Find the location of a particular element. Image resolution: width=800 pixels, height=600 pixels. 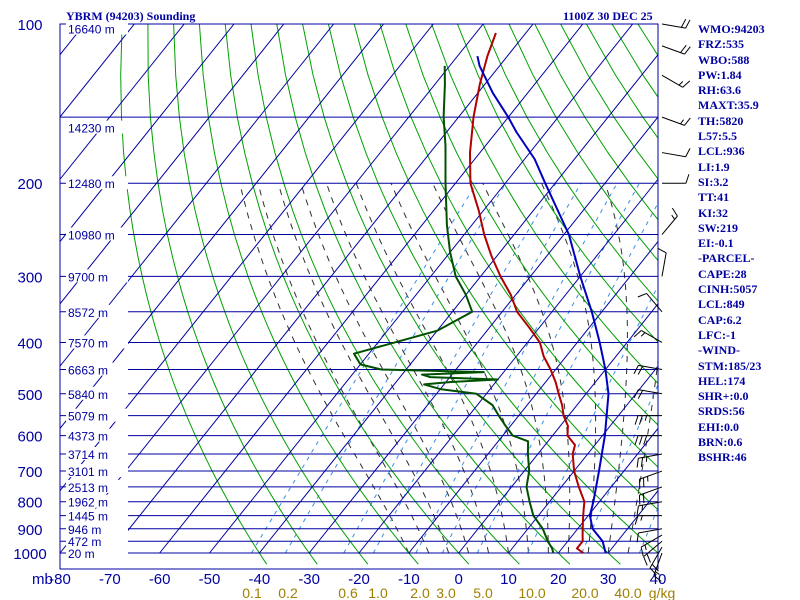

height-label: 946 m is located at coordinates (84, 530).